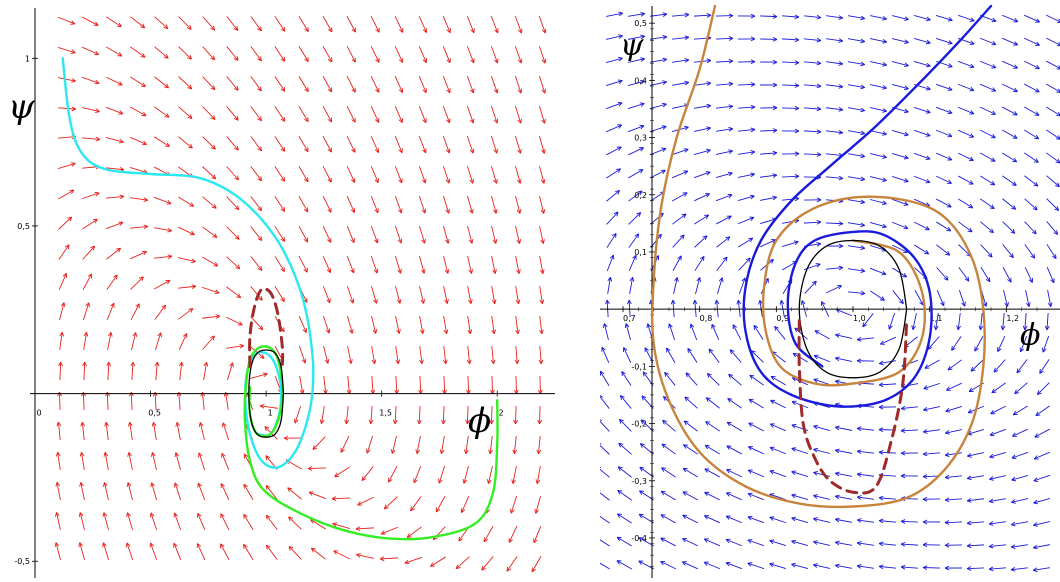 The image size is (1060, 582). I want to click on x-axis-label: ϕ, so click(1030, 335).